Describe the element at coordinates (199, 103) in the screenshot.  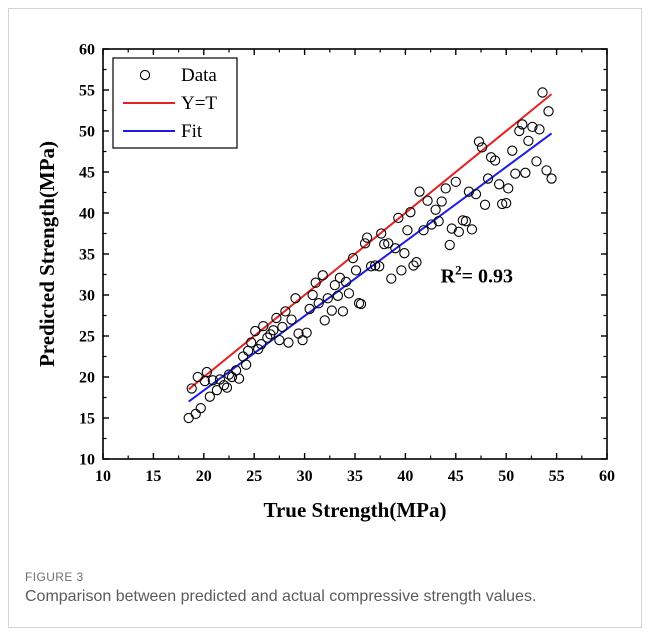
I see `legend-label: Y=T` at that location.